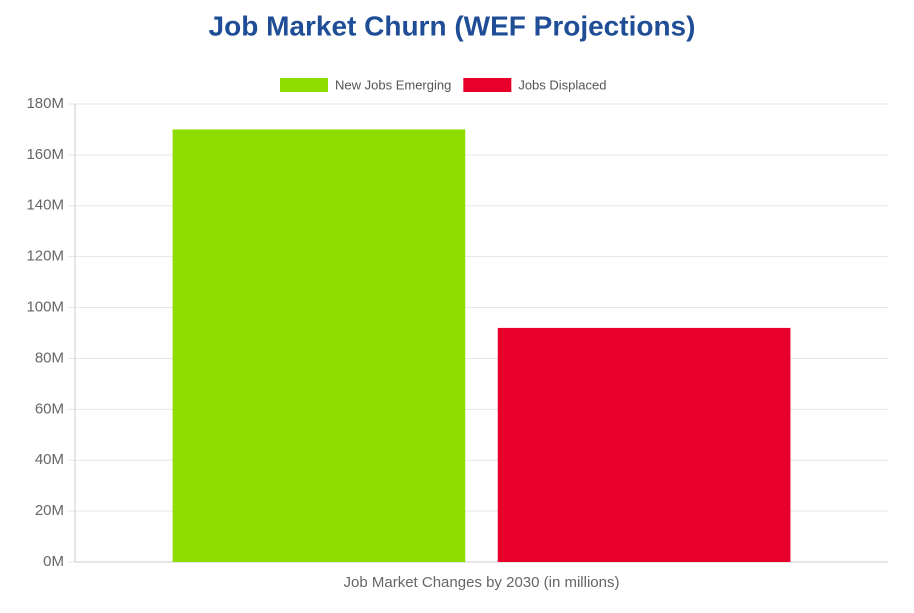 The image size is (914, 613). What do you see at coordinates (644, 444) in the screenshot?
I see `bar` at bounding box center [644, 444].